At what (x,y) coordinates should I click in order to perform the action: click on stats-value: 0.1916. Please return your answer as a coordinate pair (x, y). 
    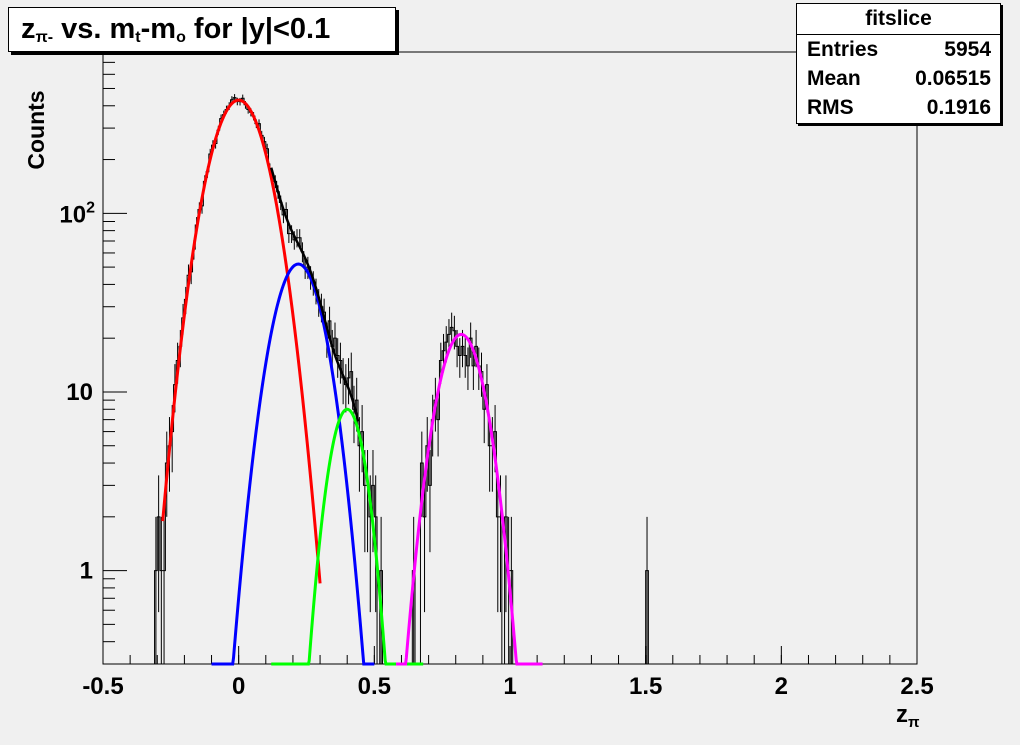
    Looking at the image, I should click on (958, 107).